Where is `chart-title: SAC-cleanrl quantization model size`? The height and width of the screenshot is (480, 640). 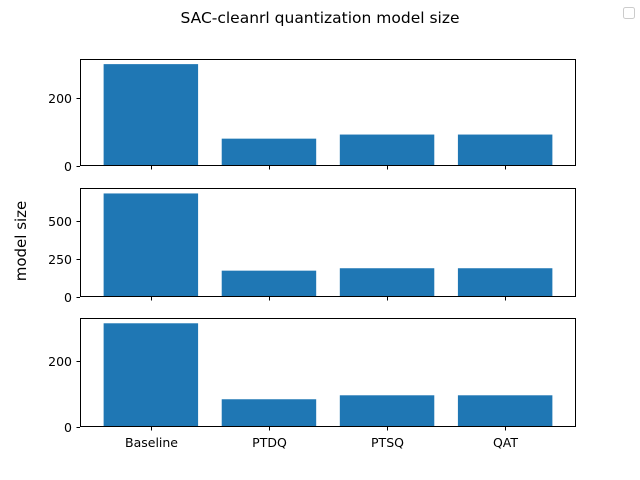
chart-title: SAC-cleanrl quantization model size is located at coordinates (319, 18).